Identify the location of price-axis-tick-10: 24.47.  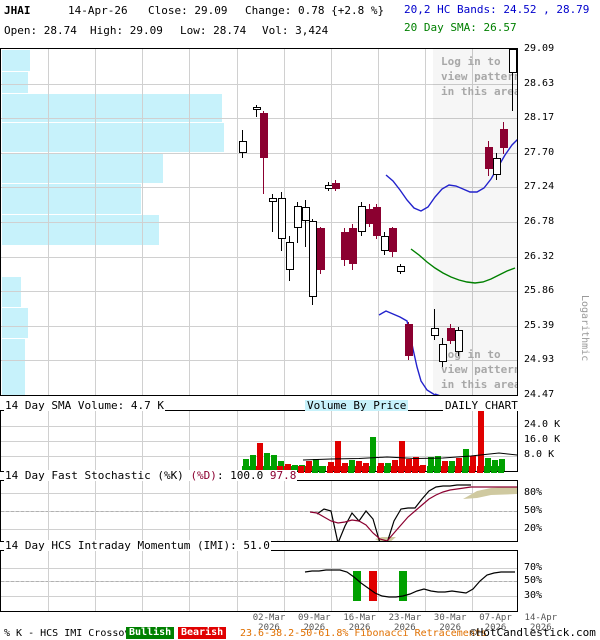
(539, 394).